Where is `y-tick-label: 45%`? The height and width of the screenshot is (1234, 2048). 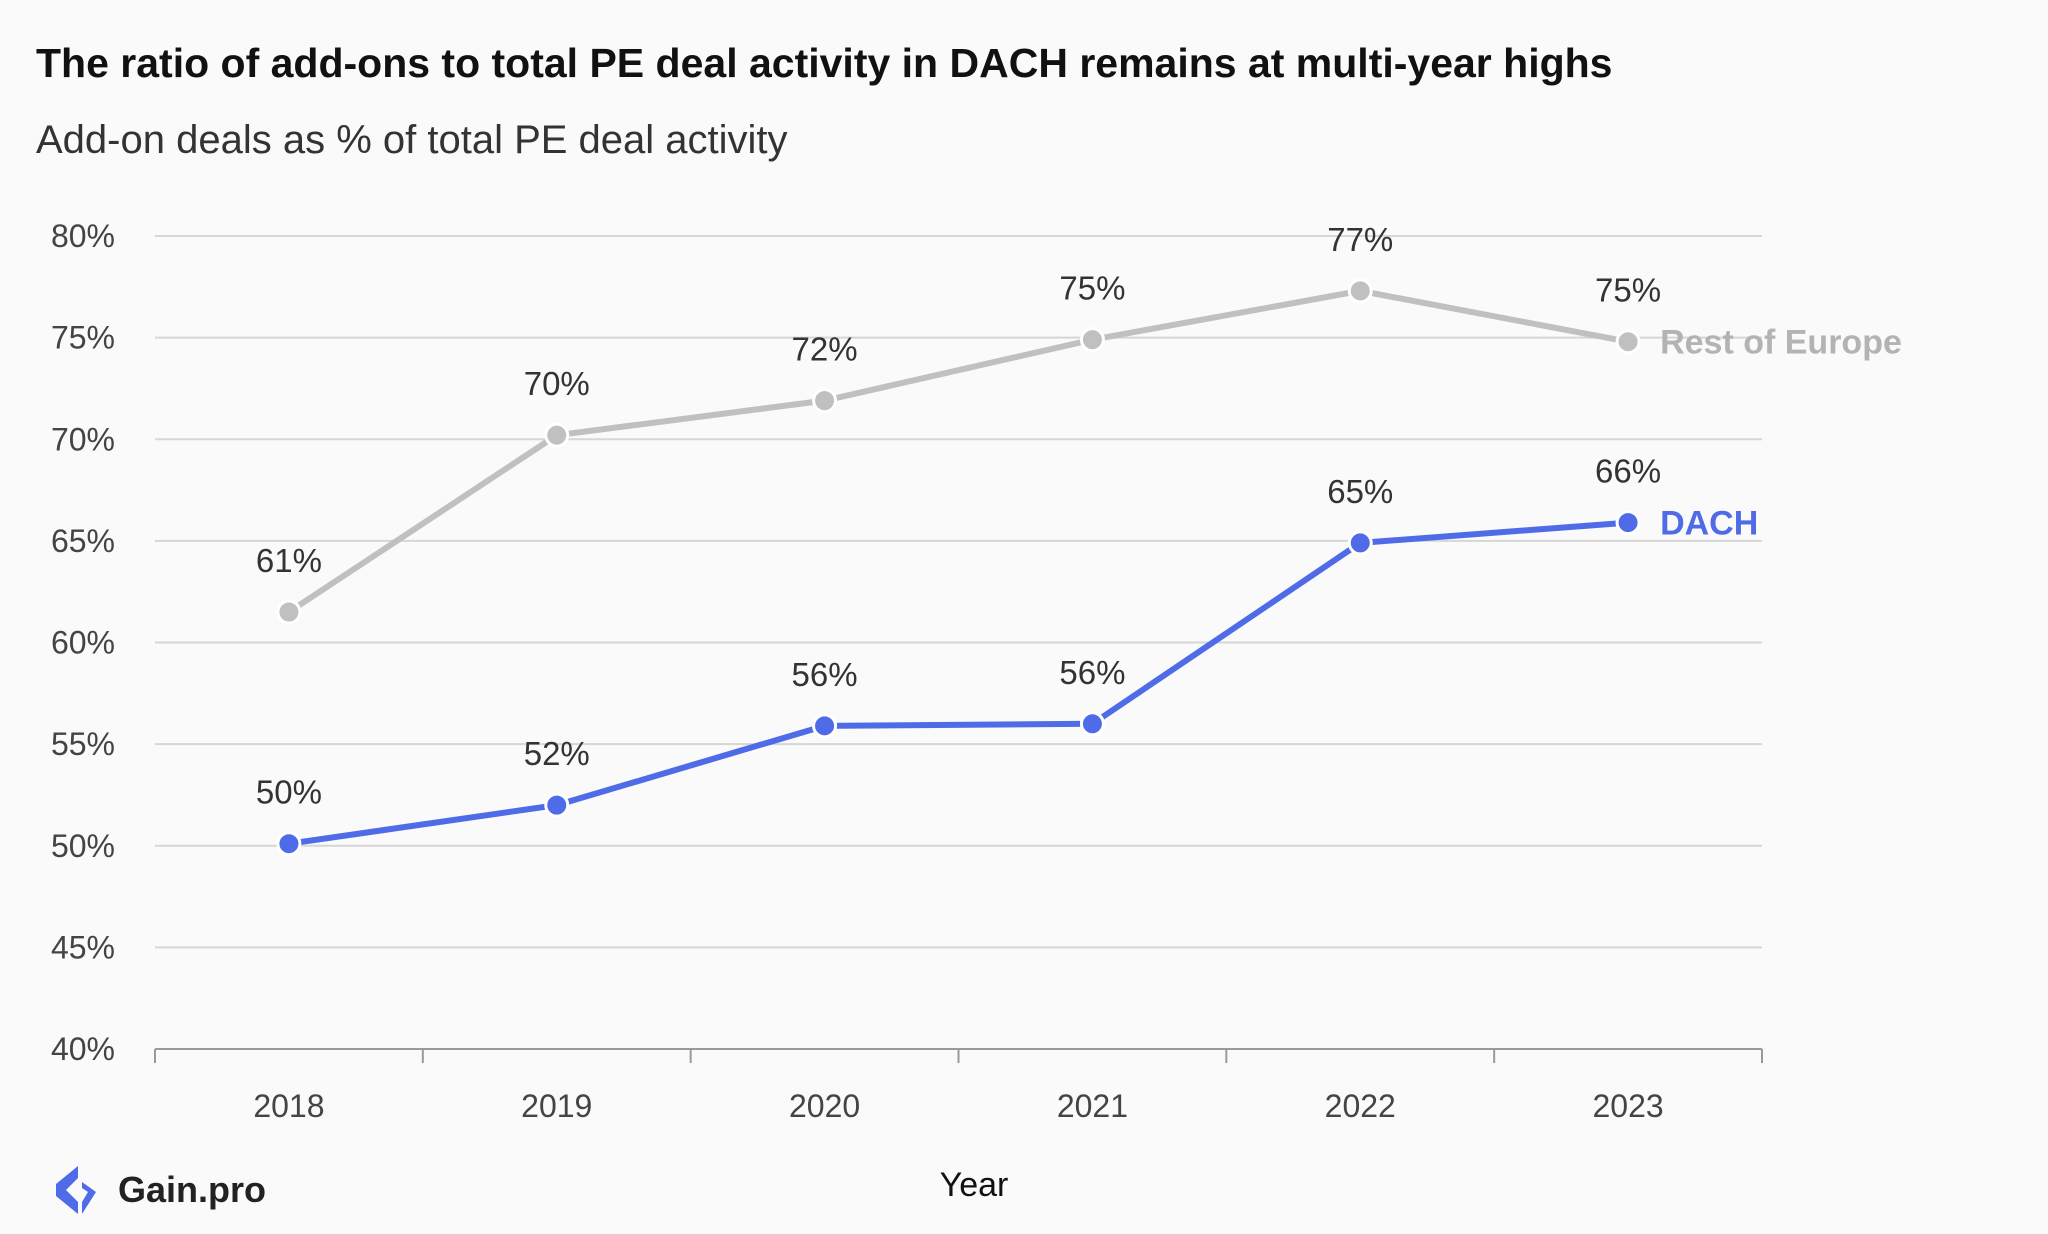 y-tick-label: 45% is located at coordinates (83, 947).